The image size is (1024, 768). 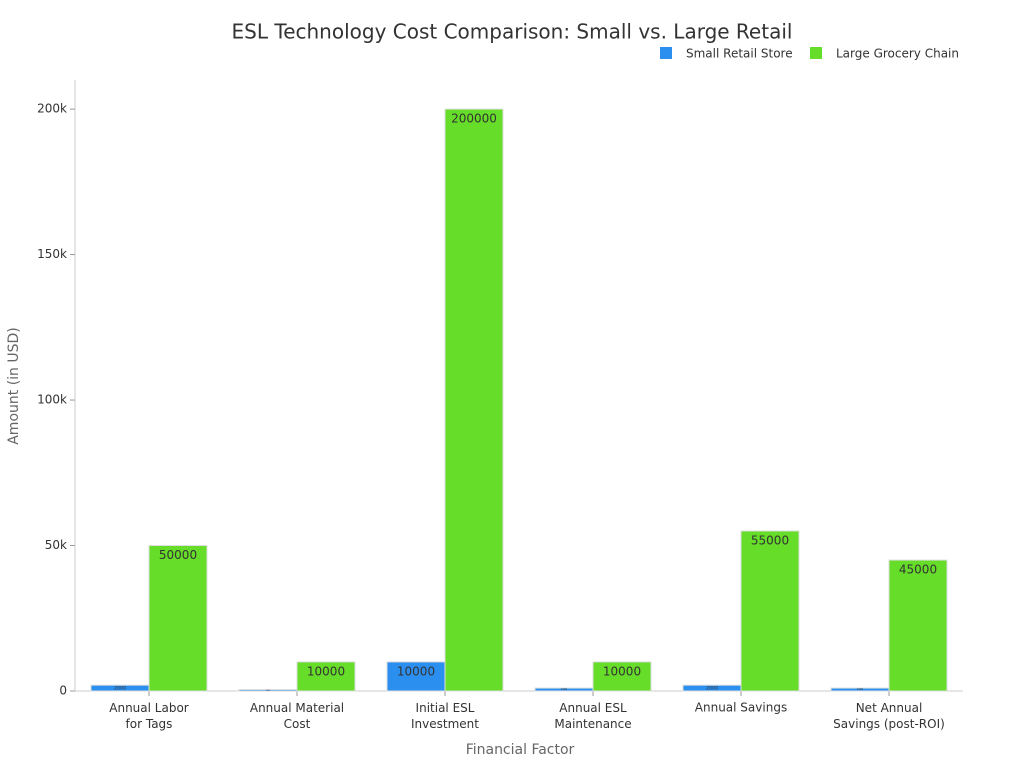 What do you see at coordinates (178, 555) in the screenshot?
I see `data-label: 50000` at bounding box center [178, 555].